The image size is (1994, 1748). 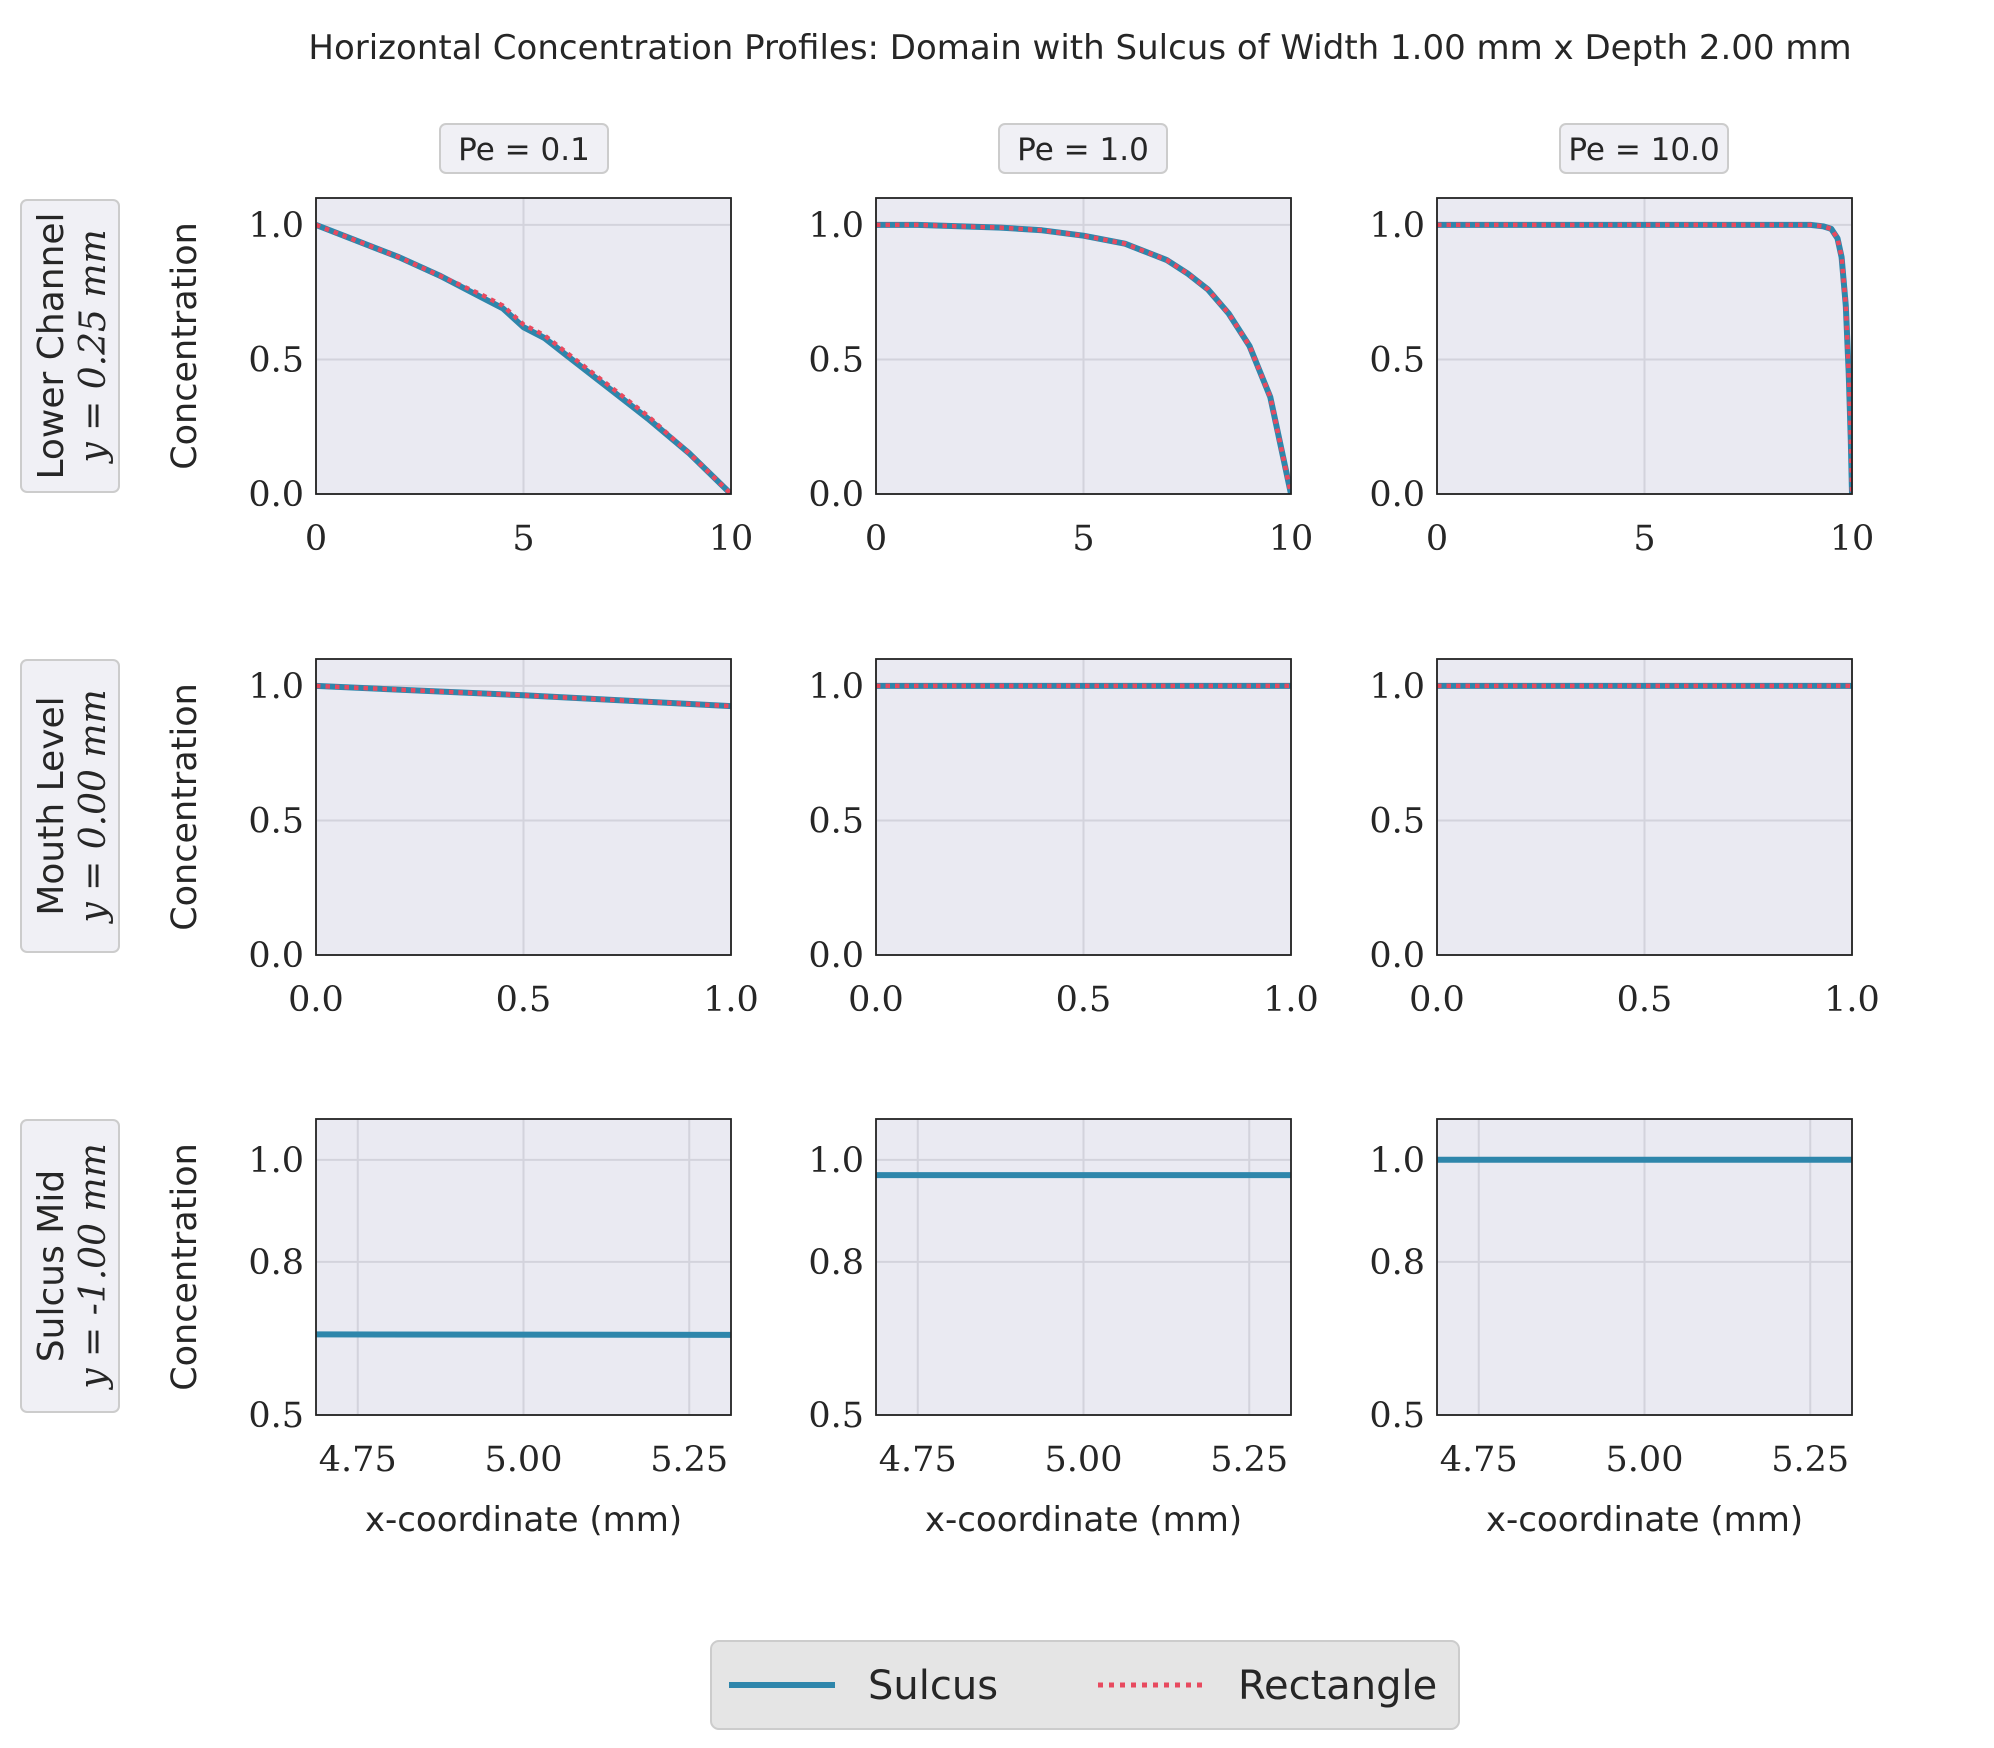 I want to click on row-header-line2: y = -1.00 mm, so click(x=93, y=1266).